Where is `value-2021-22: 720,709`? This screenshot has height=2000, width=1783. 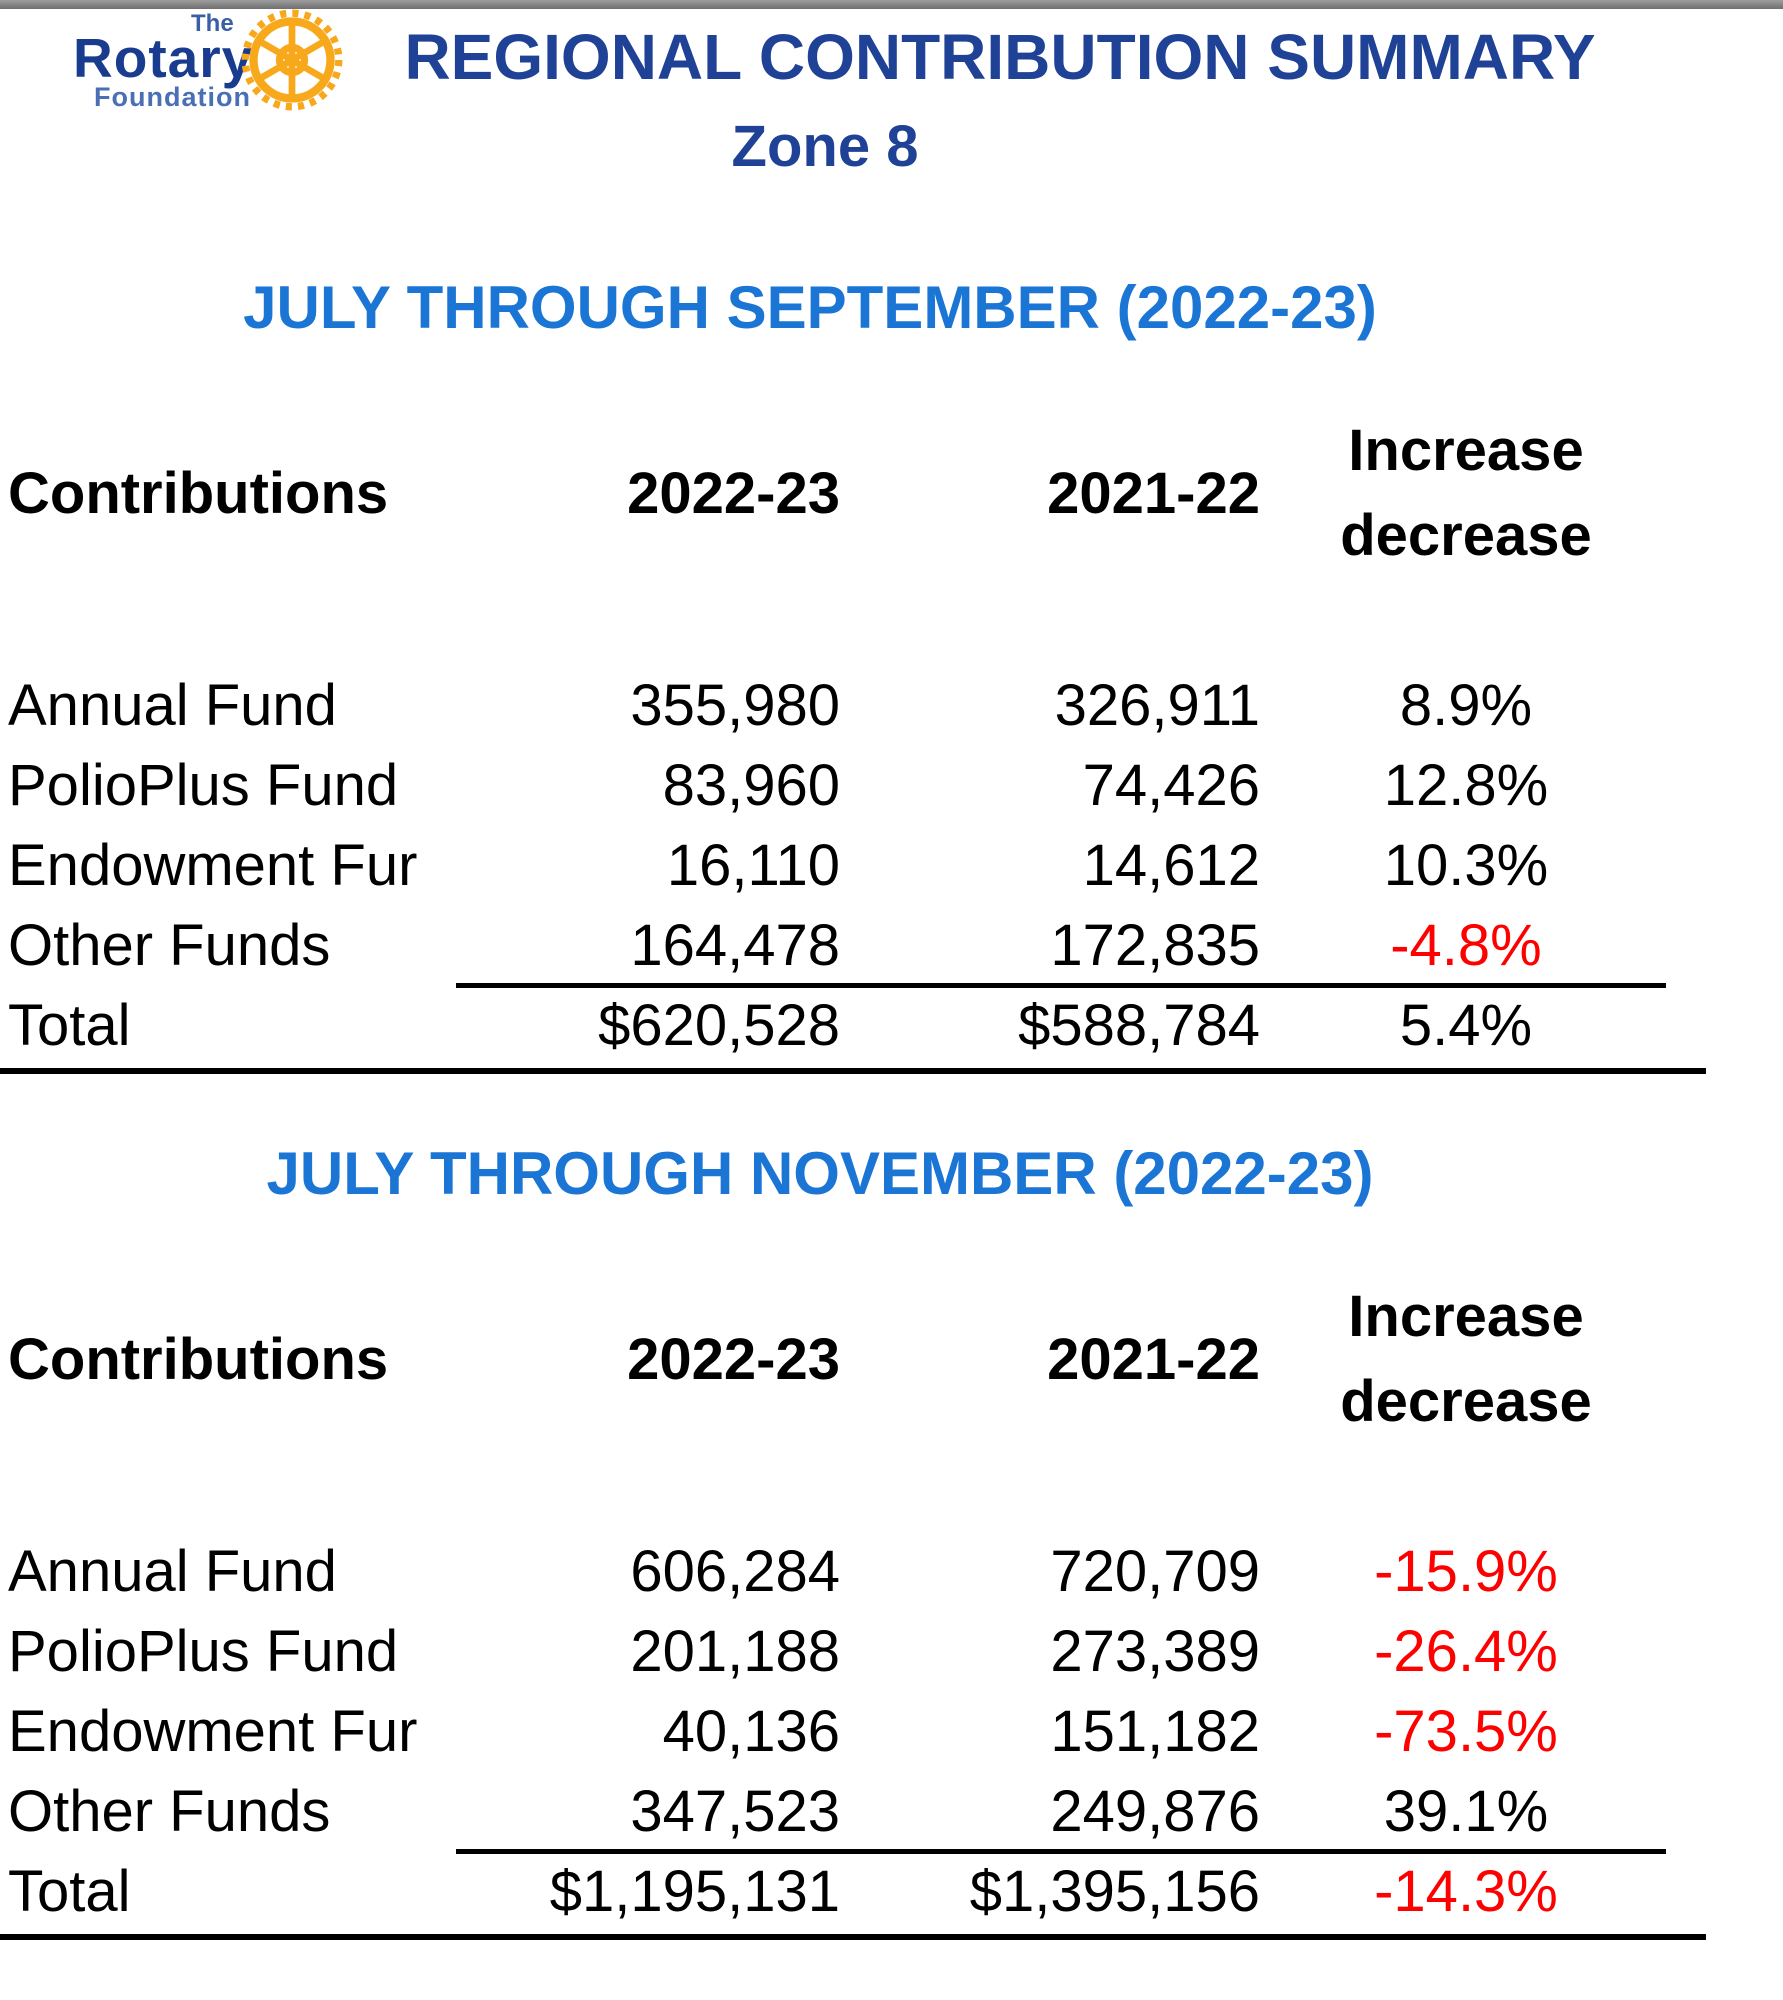
value-2021-22: 720,709 is located at coordinates (1155, 1571).